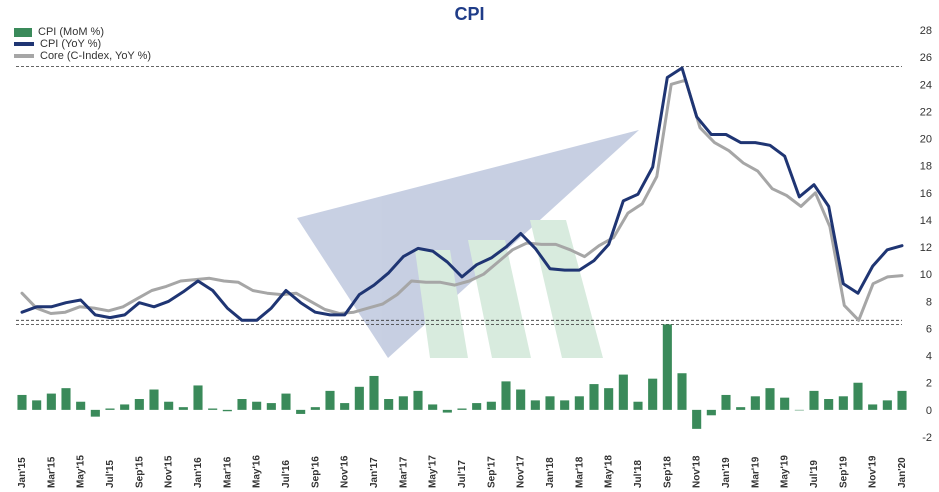  What do you see at coordinates (726, 472) in the screenshot?
I see `x-tick-label: Jan'19` at bounding box center [726, 472].